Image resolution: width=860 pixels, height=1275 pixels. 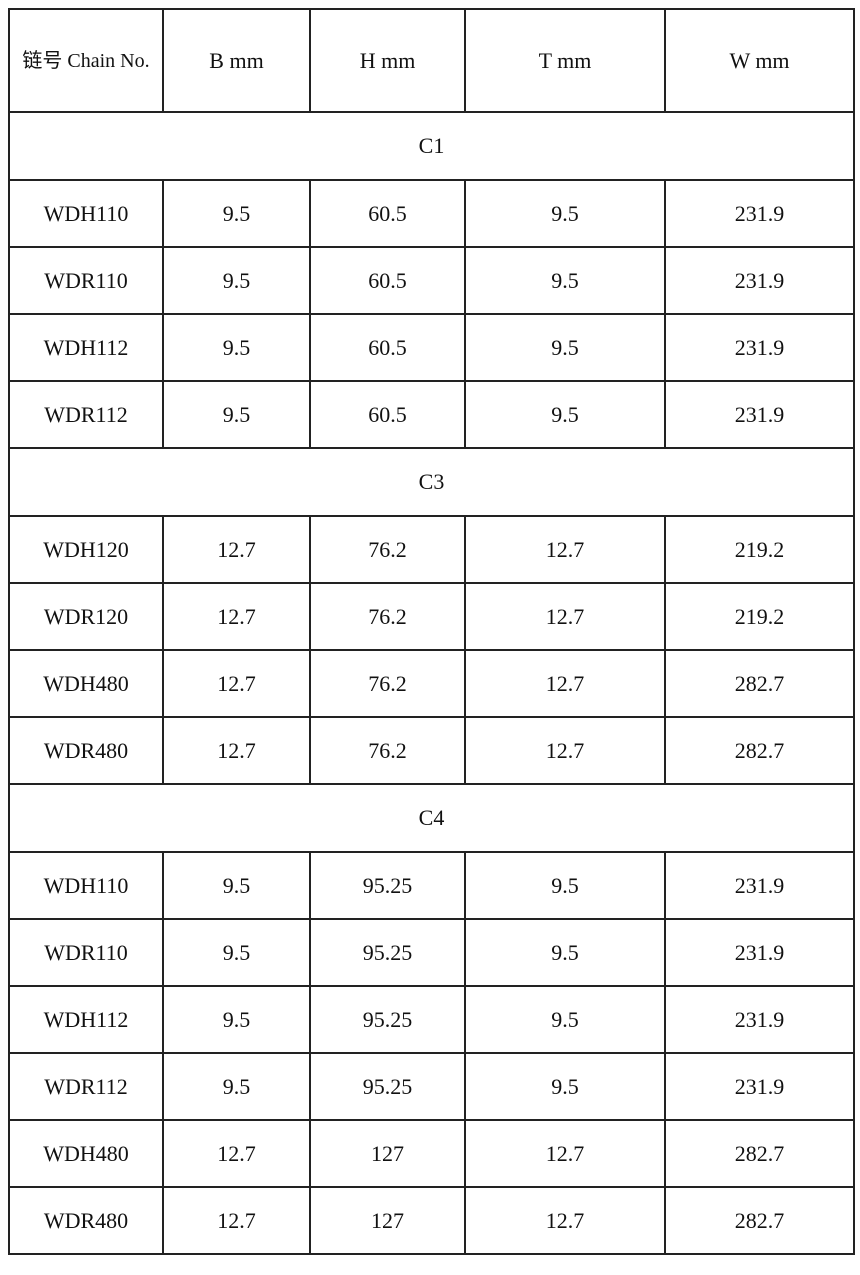 I want to click on data-row: WDR110 9.5 95.25 9.5 231.9, so click(x=431, y=952).